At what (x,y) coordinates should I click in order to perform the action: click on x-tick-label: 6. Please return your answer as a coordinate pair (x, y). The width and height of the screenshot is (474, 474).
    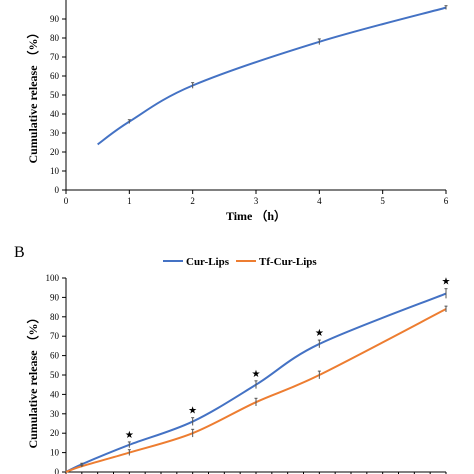
    Looking at the image, I should click on (446, 201).